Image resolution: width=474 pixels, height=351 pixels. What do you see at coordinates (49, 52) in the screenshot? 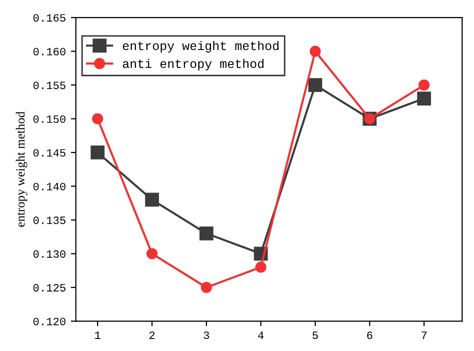
I see `y-tick-label: 0.160` at bounding box center [49, 52].